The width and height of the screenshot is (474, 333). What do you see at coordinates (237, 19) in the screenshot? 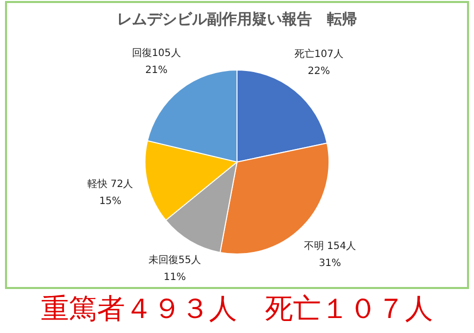
I see `chart-title: レムデシビル副作用疑い報告 転帰` at bounding box center [237, 19].